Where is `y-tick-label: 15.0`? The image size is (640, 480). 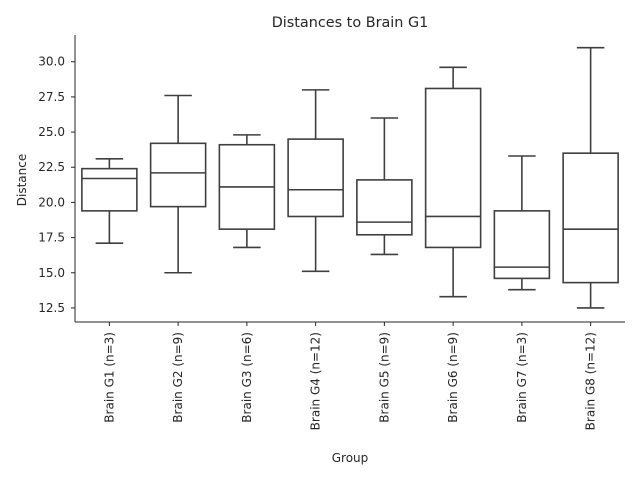
y-tick-label: 15.0 is located at coordinates (51, 273).